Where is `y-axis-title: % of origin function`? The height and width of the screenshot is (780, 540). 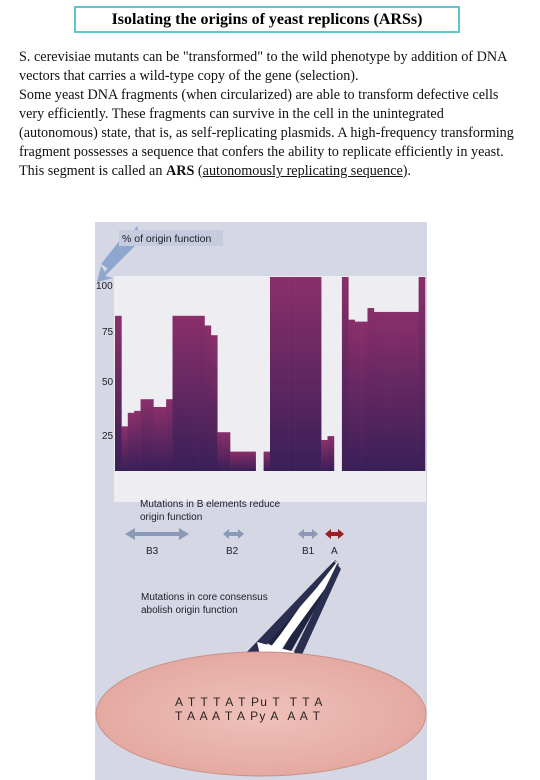 y-axis-title: % of origin function is located at coordinates (166, 239).